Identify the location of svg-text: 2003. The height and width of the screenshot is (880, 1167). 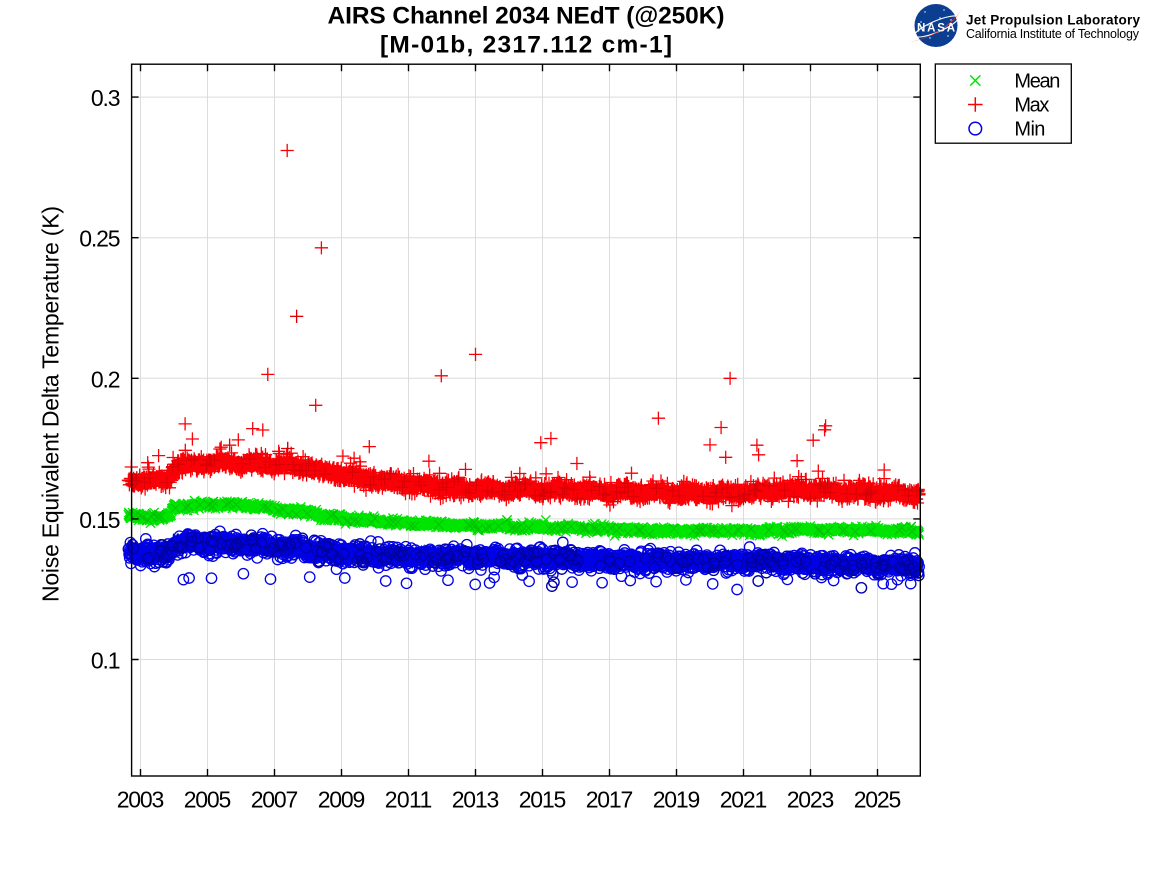
(141, 800).